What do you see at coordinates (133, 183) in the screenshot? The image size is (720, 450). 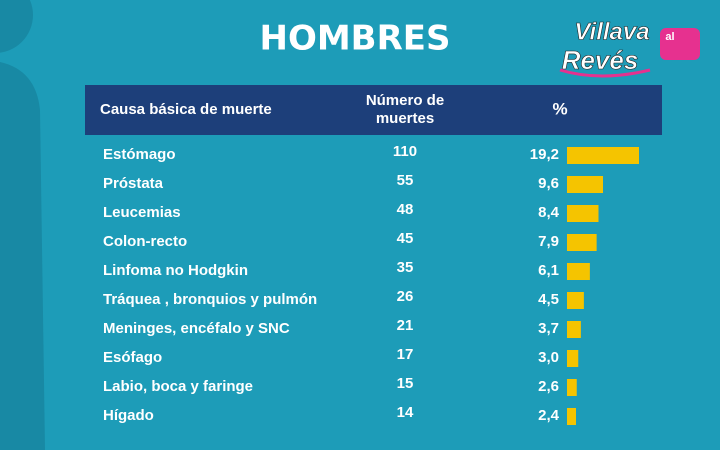 I see `cause: Próstata` at bounding box center [133, 183].